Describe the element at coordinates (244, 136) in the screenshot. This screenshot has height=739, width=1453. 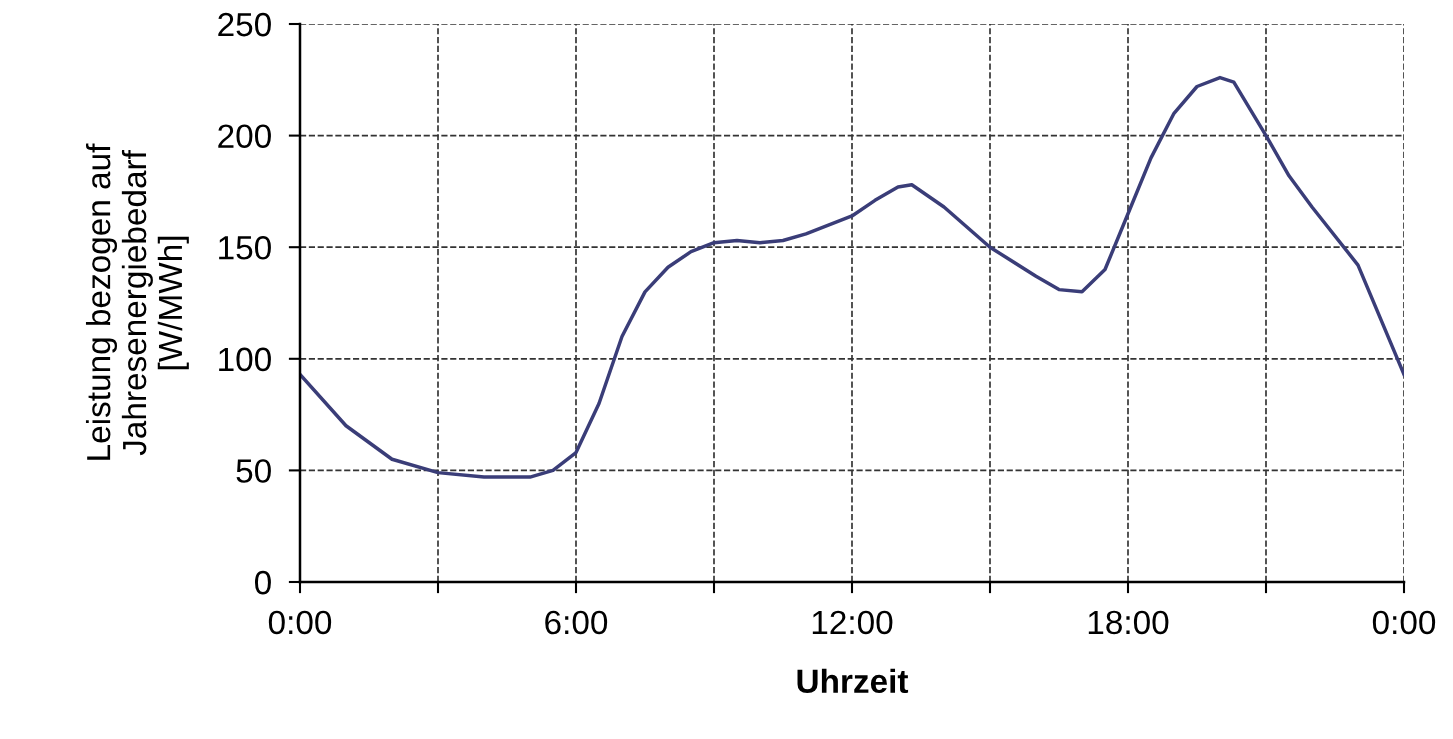
I see `y-tick-label: 200` at that location.